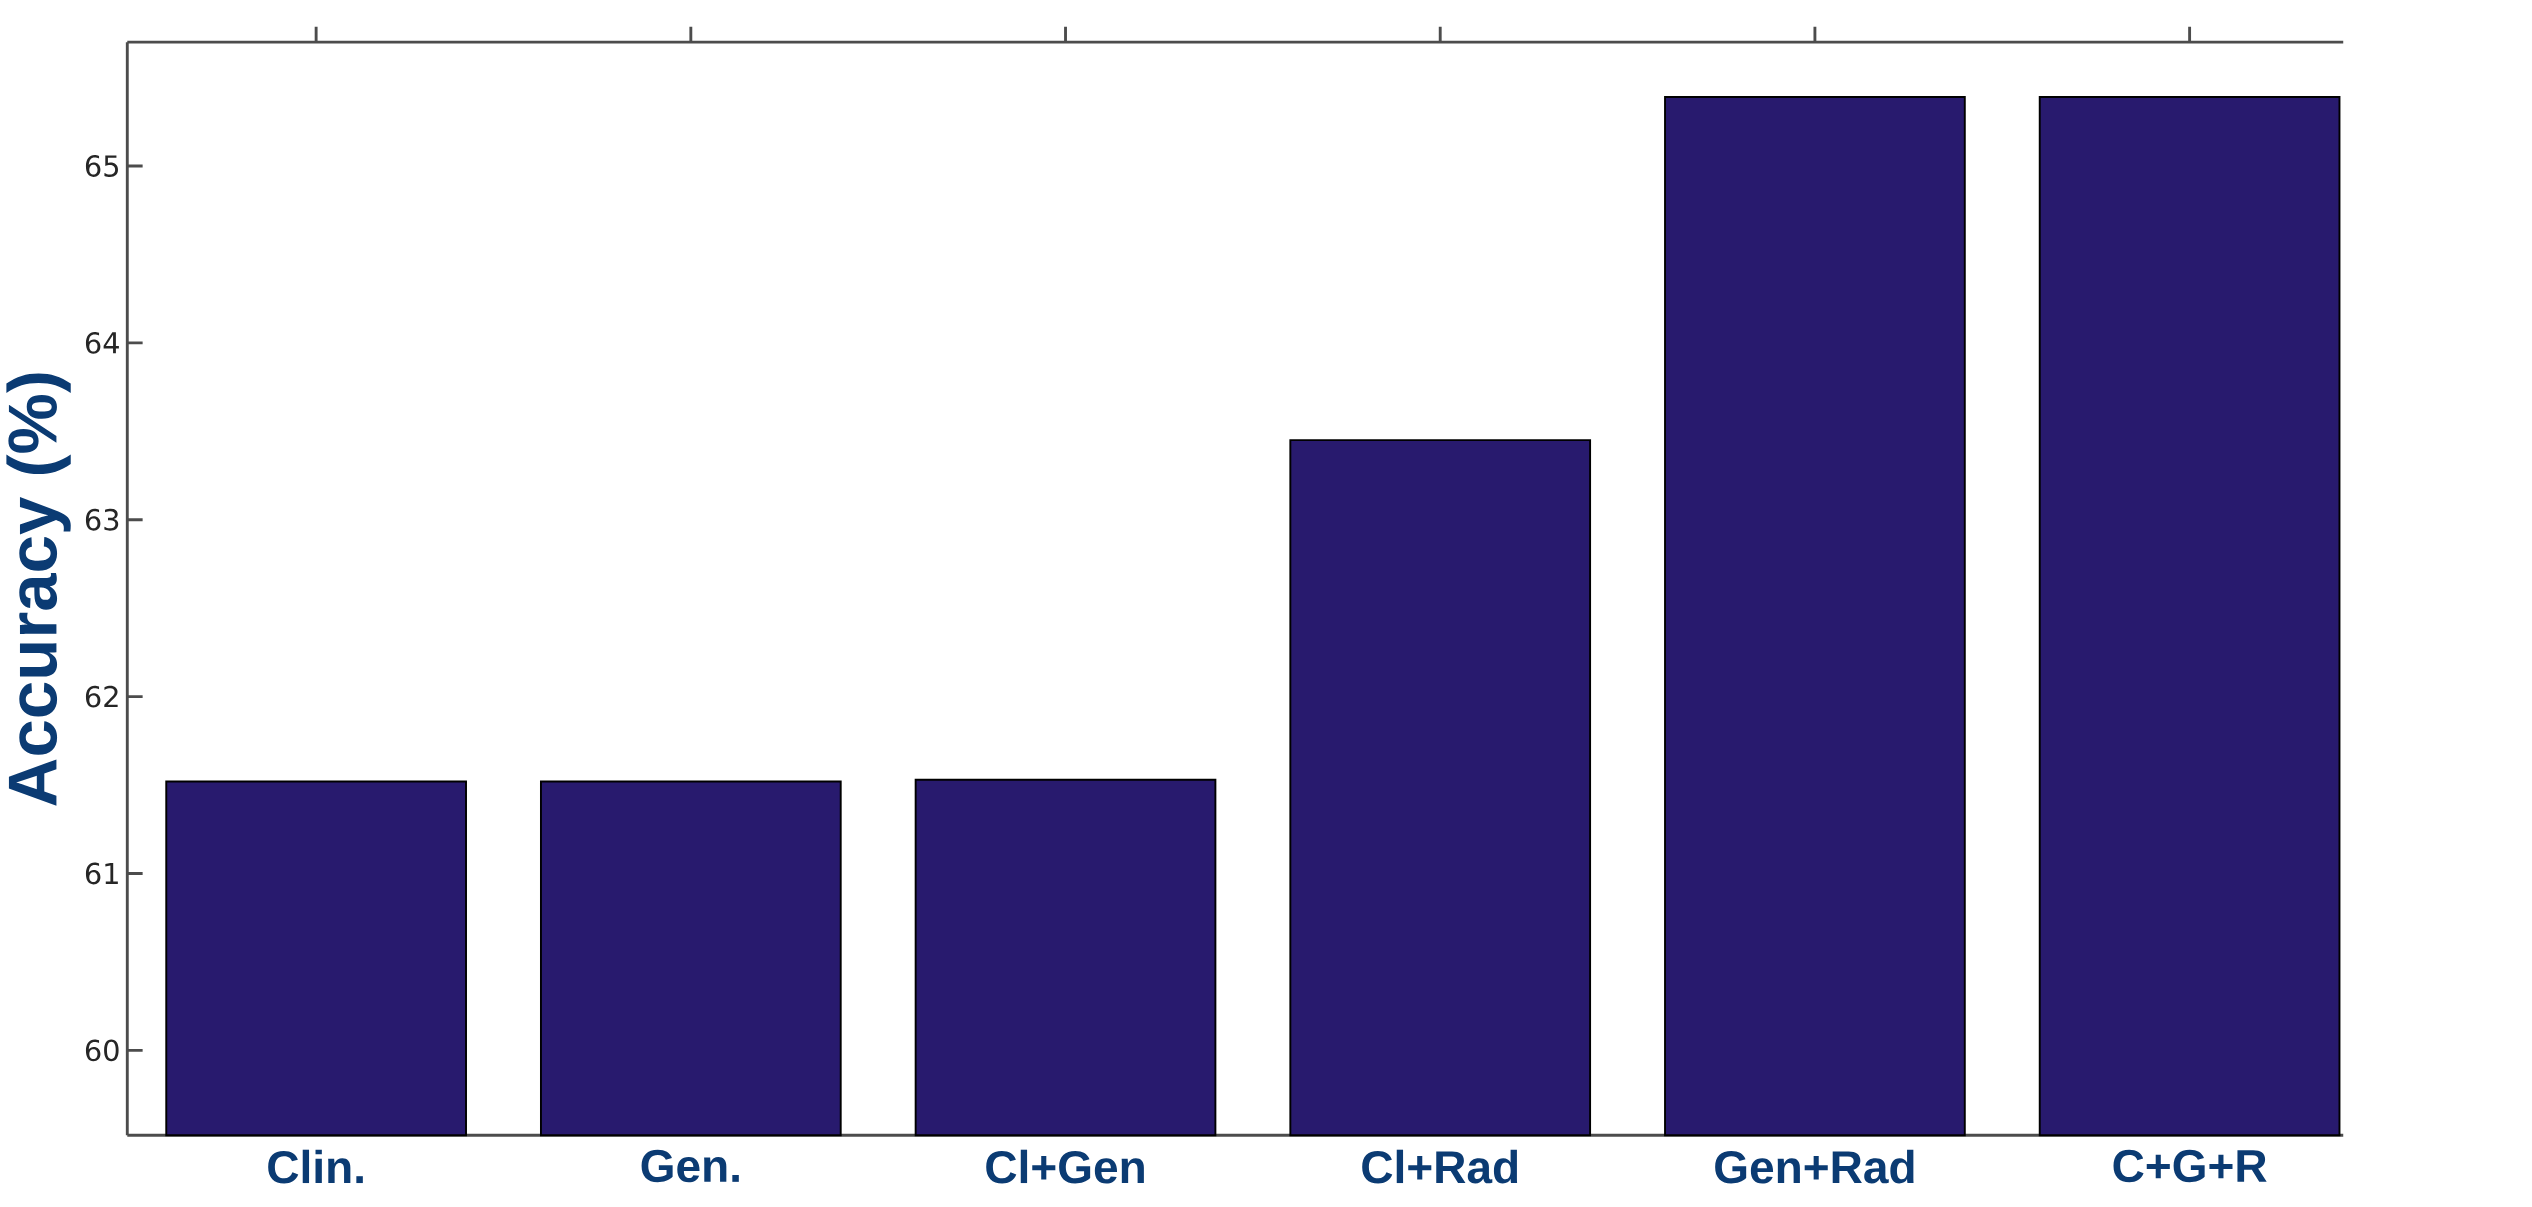 Image resolution: width=2532 pixels, height=1207 pixels. What do you see at coordinates (38, 589) in the screenshot?
I see `y-axis-title: Accuracy (%)` at bounding box center [38, 589].